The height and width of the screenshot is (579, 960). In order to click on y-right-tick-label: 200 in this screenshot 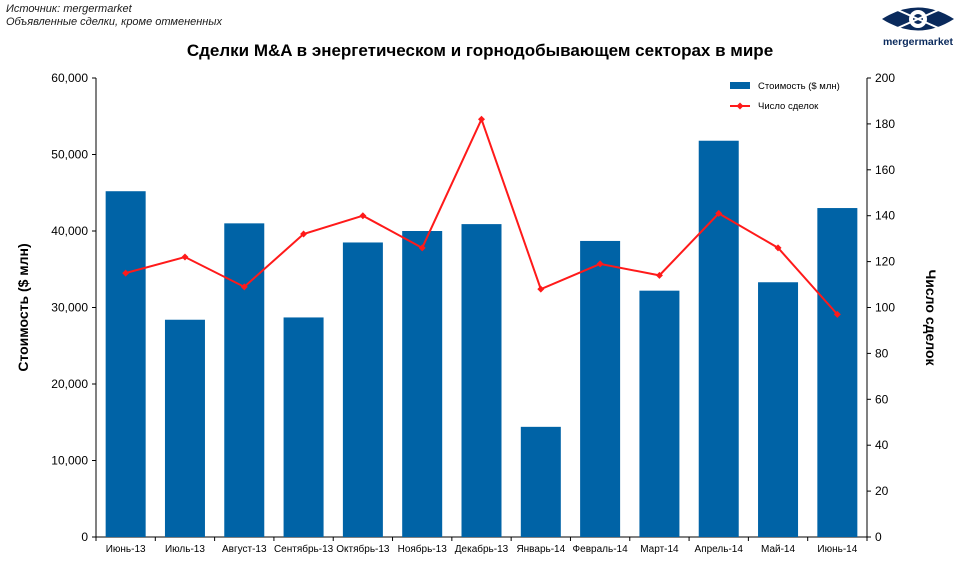, I will do `click(885, 78)`.